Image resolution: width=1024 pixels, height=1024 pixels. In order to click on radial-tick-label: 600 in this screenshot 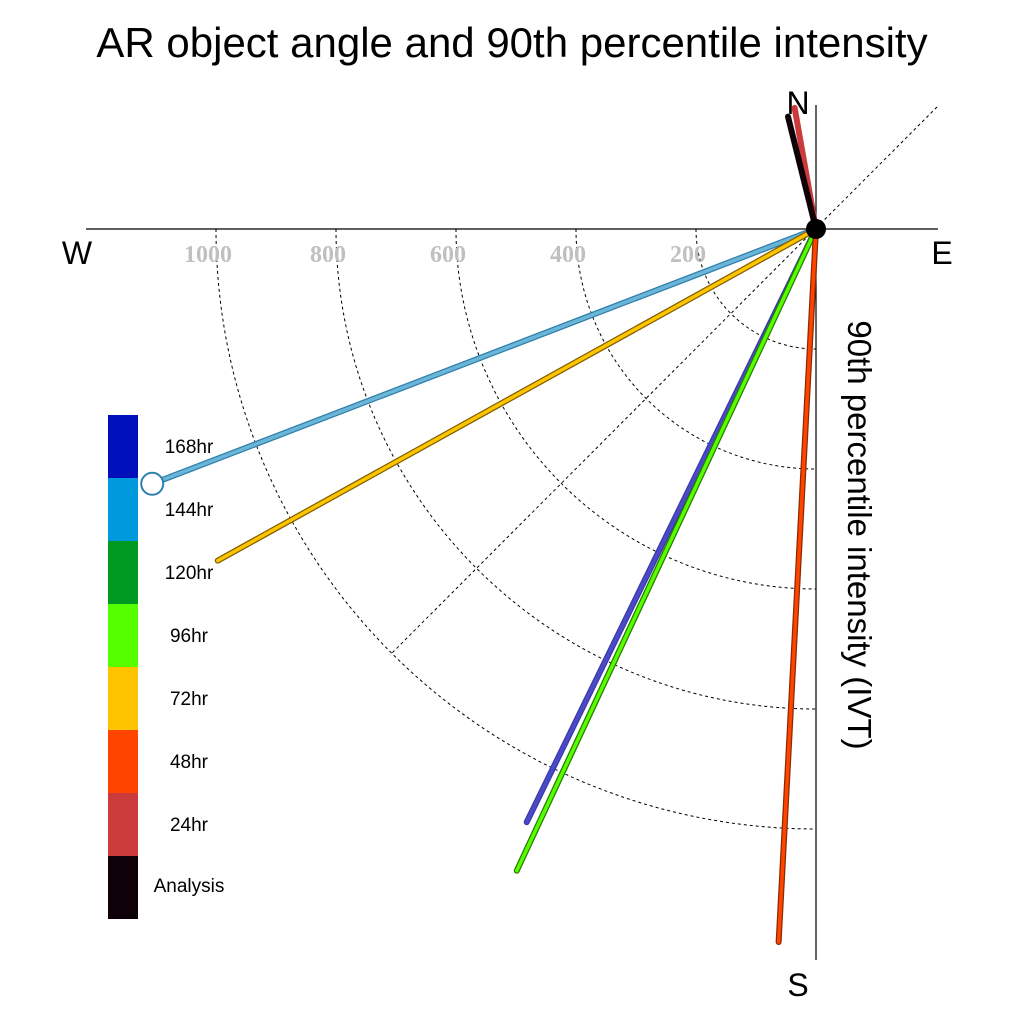, I will do `click(448, 255)`.